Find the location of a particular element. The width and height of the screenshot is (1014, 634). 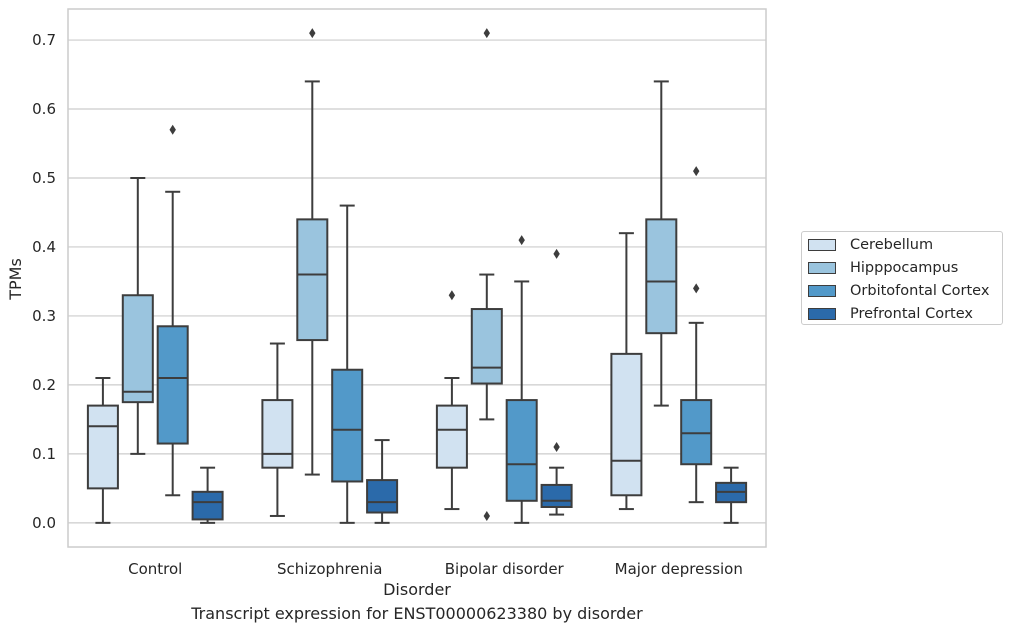

legend-swatch-cerebellum is located at coordinates (822, 245).